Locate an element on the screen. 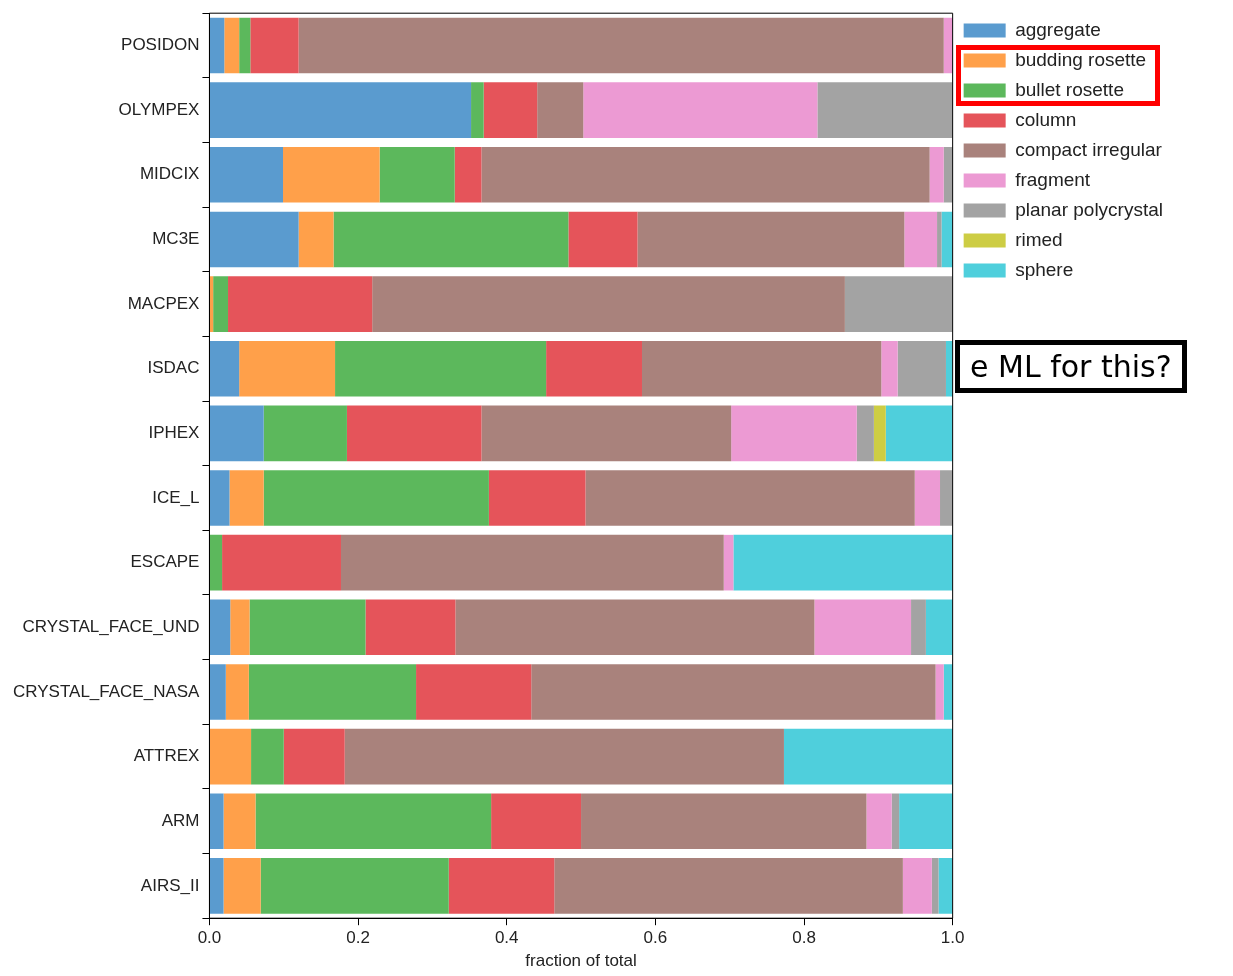 The image size is (1233, 976). x-tick-label: 1.0 is located at coordinates (952, 938).